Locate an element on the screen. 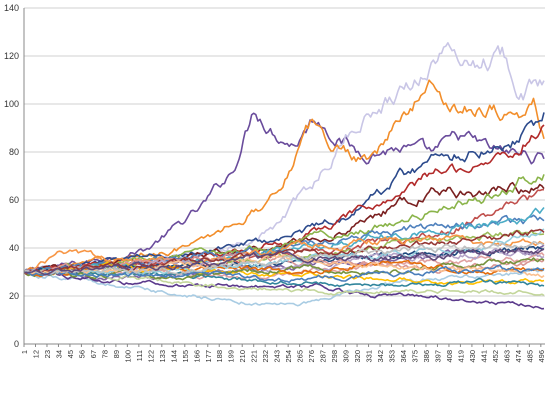  x-tick-label: 56 is located at coordinates (81, 354).